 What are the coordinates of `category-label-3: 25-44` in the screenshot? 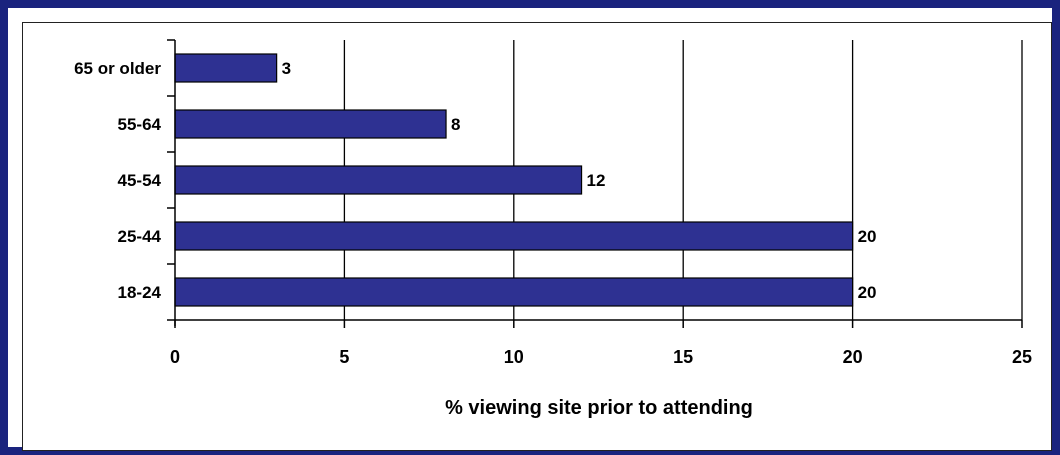 It's located at (140, 236).